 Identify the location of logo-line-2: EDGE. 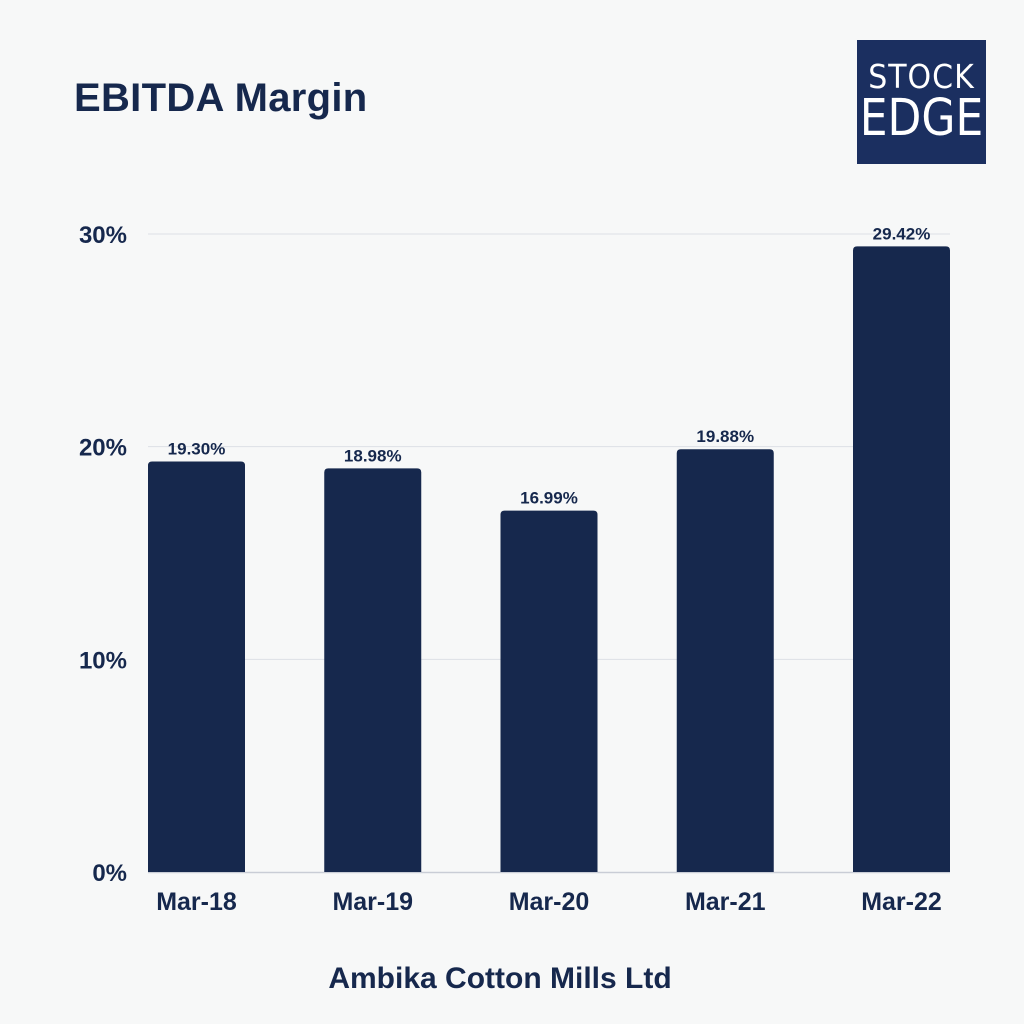
(921, 118).